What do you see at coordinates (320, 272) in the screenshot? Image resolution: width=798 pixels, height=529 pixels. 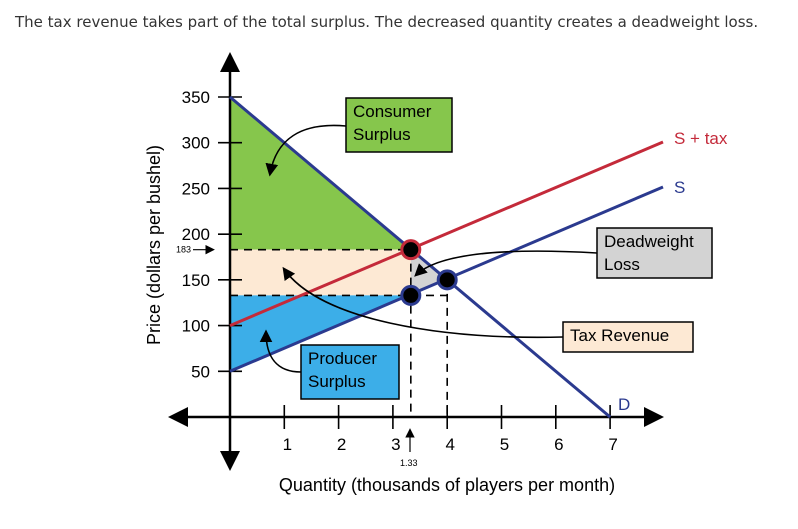 I see `tax-revenue-region` at bounding box center [320, 272].